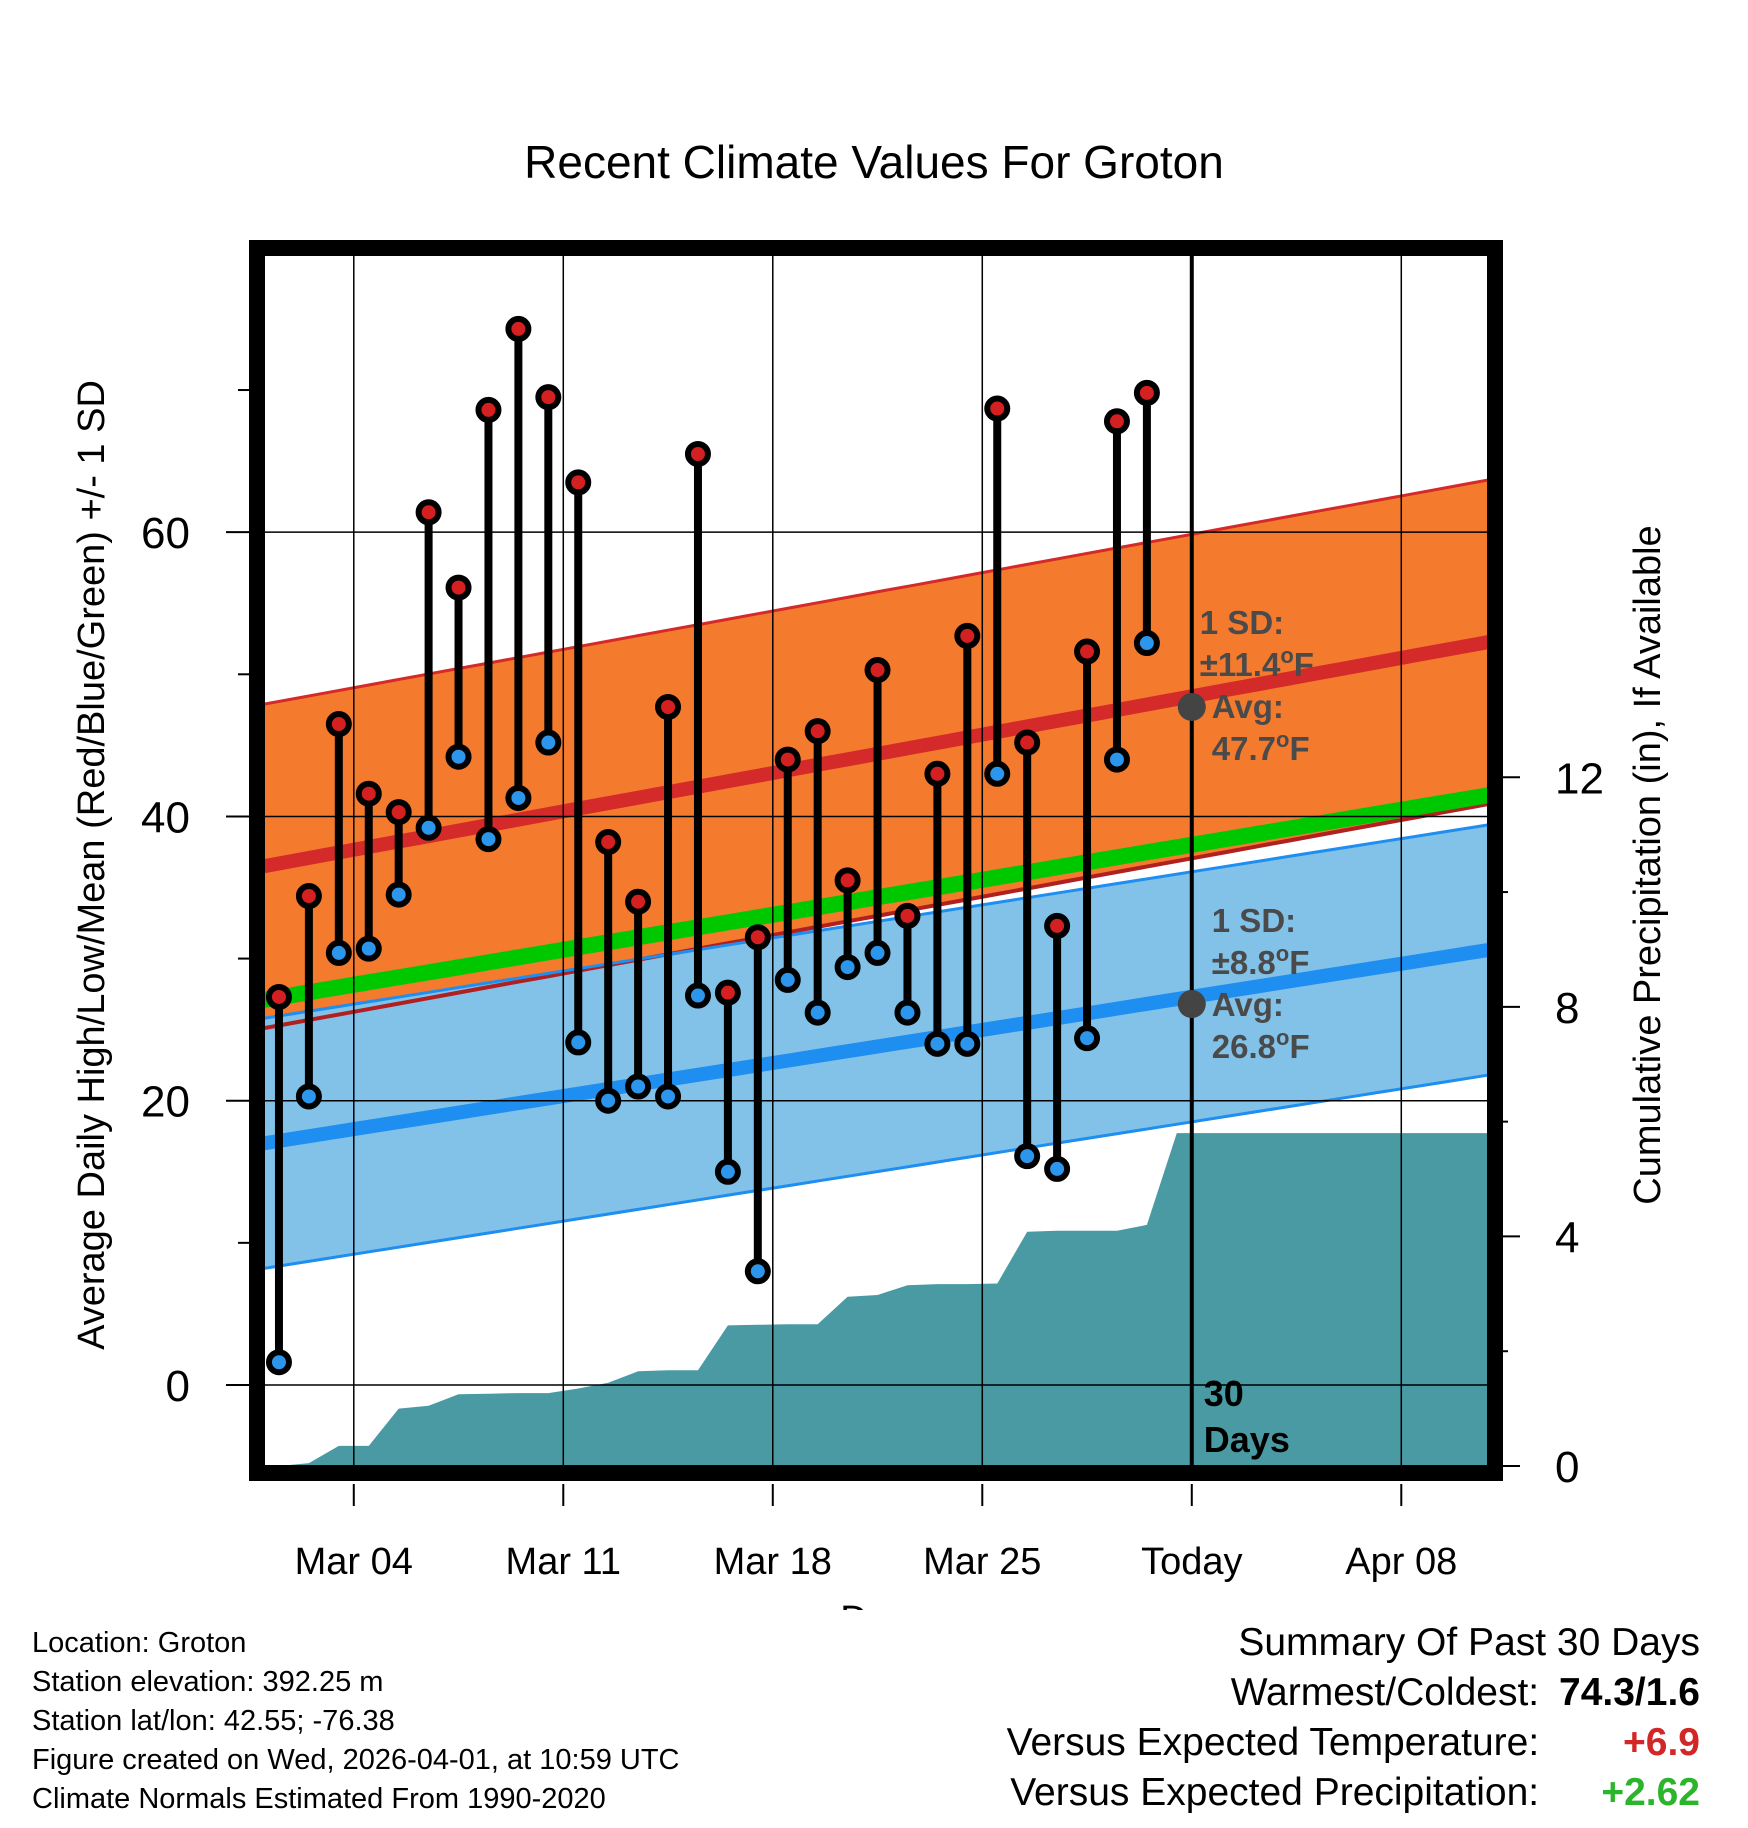 The width and height of the screenshot is (1748, 1828). What do you see at coordinates (1273, 1742) in the screenshot?
I see `temp-diff-label: Versus Expected Temperature:` at bounding box center [1273, 1742].